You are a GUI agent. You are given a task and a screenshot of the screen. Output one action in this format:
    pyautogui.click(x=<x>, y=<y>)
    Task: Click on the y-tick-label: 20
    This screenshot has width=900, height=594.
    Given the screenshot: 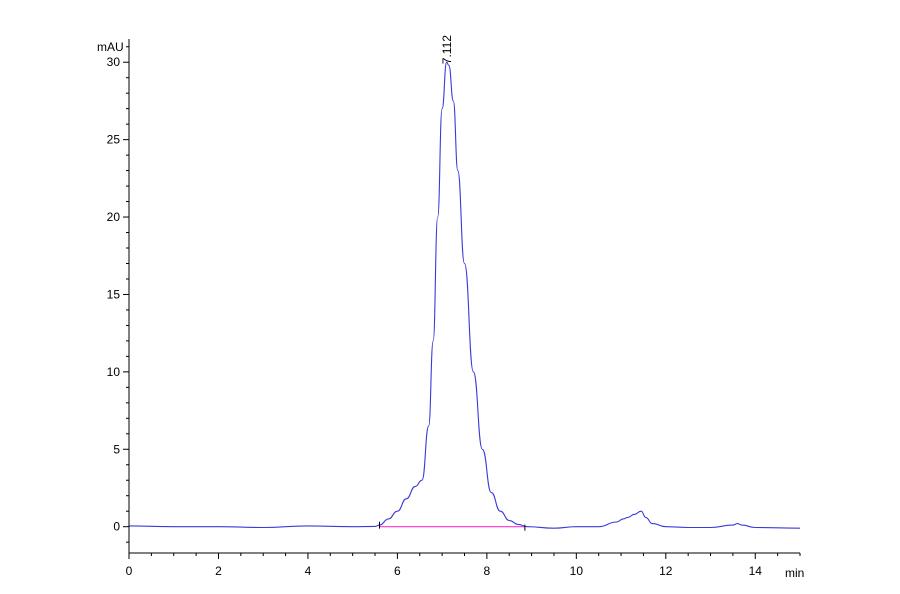 What is the action you would take?
    pyautogui.click(x=114, y=217)
    